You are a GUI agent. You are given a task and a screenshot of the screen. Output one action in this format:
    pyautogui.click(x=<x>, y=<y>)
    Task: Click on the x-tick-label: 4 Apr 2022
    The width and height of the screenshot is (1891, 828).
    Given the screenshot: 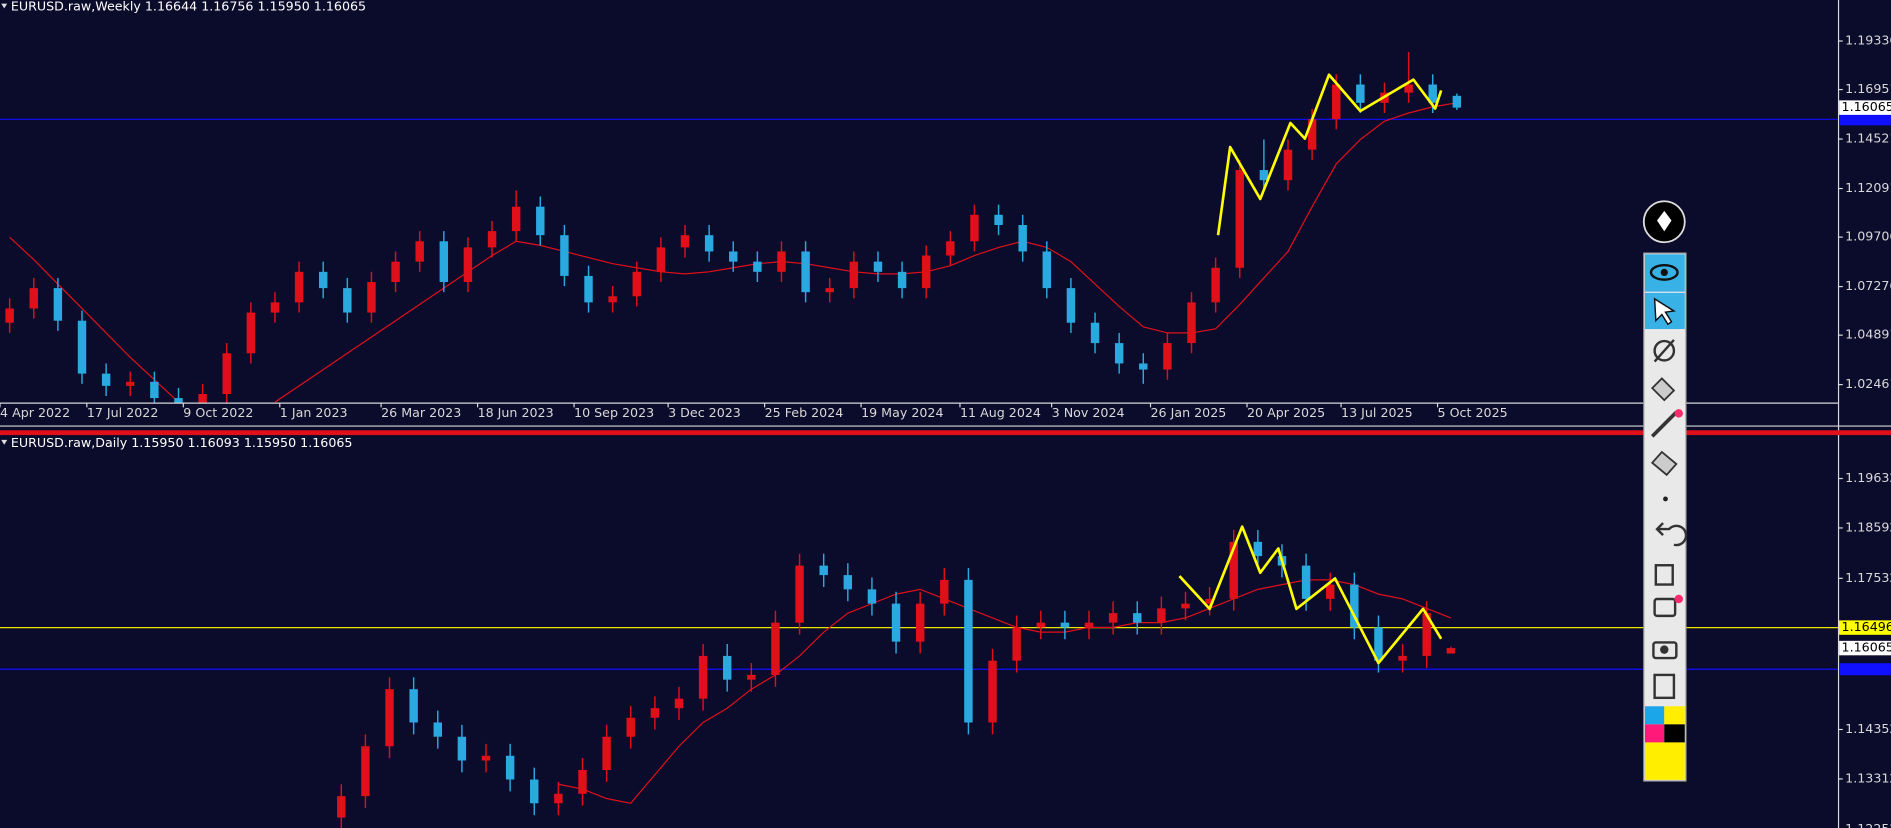 What is the action you would take?
    pyautogui.click(x=35, y=412)
    